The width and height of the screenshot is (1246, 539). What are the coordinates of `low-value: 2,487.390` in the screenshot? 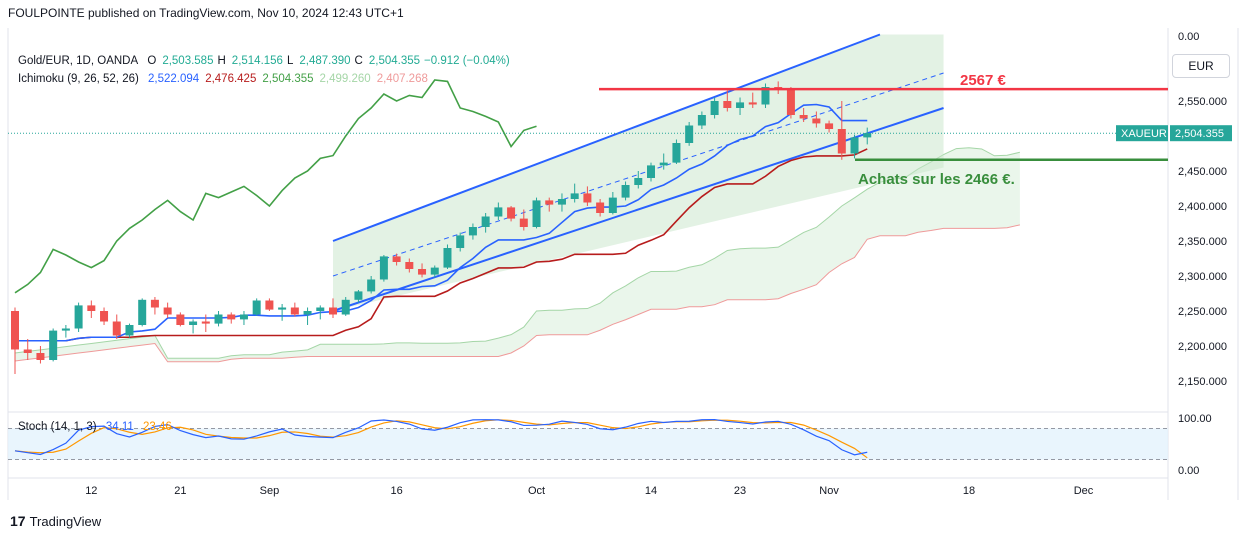 It's located at (325, 61).